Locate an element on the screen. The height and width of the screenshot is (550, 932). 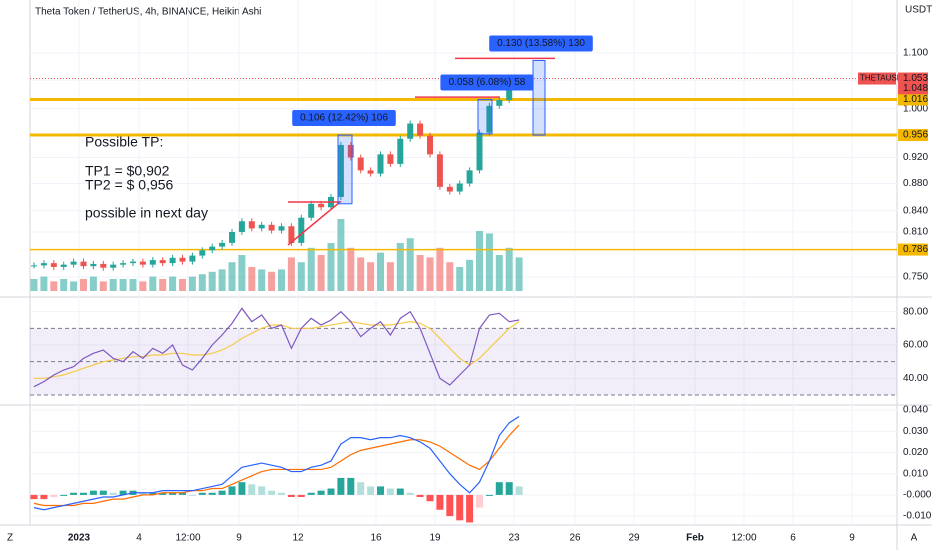
time-label: 19 is located at coordinates (435, 538).